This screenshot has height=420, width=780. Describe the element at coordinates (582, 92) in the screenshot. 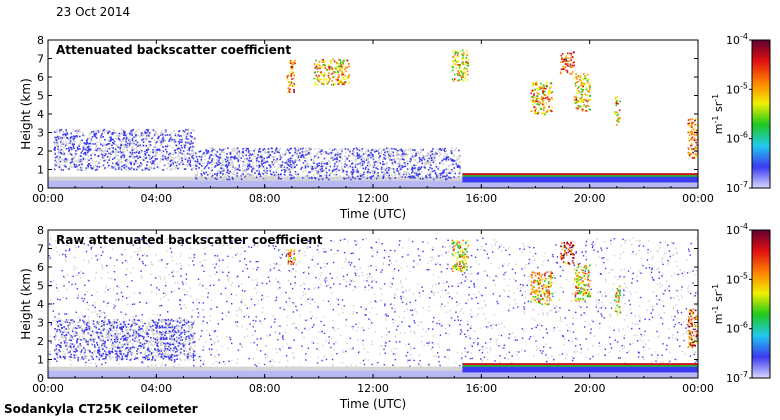

I see `feature-cloud-19h-low` at that location.